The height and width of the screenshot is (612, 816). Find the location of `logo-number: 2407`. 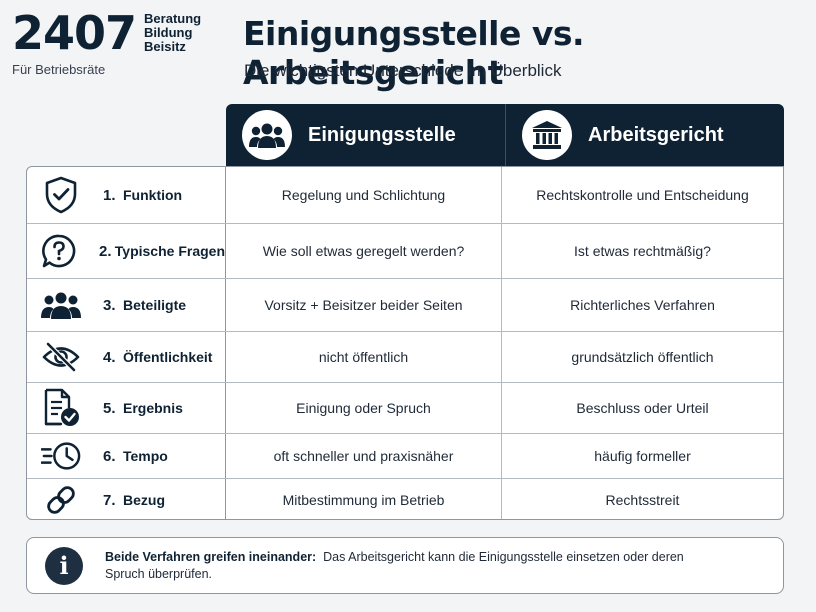

logo-number: 2407 is located at coordinates (74, 33).